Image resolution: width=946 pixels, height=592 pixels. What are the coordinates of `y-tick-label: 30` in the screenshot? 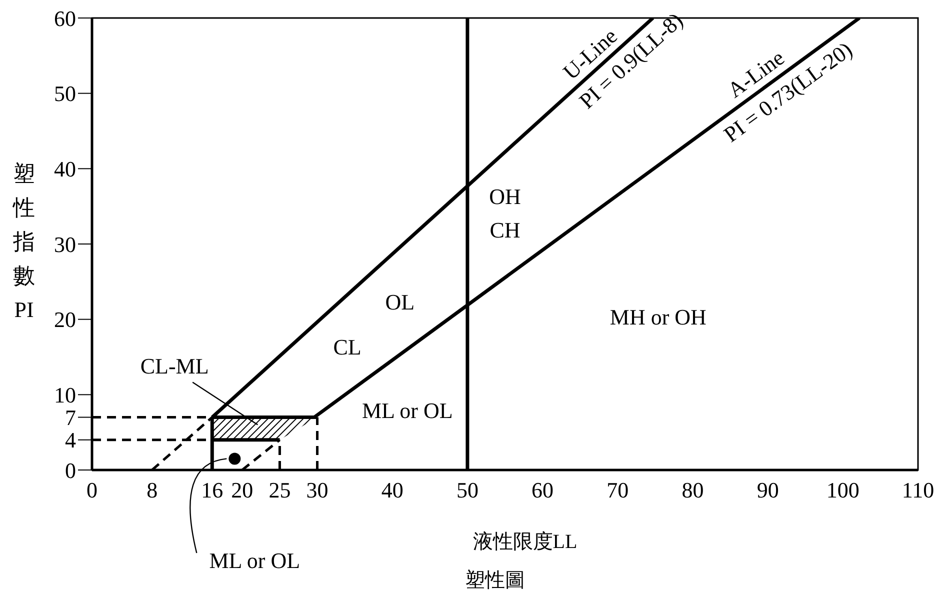 It's located at (65, 244).